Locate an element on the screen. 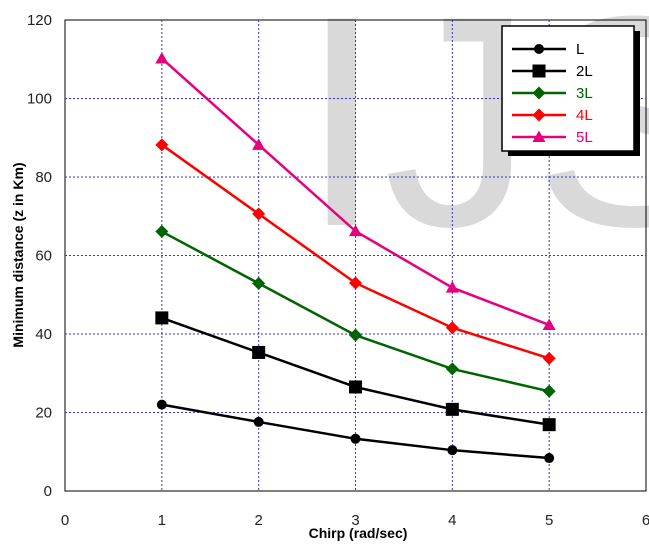 This screenshot has width=649, height=545. x-tick-label: 0 is located at coordinates (65, 520).